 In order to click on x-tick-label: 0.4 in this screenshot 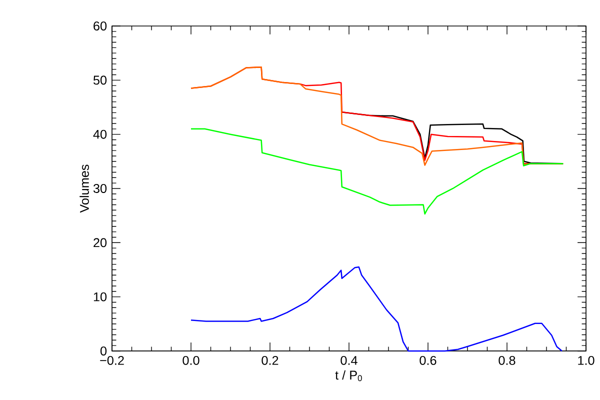, I will do `click(349, 360)`.